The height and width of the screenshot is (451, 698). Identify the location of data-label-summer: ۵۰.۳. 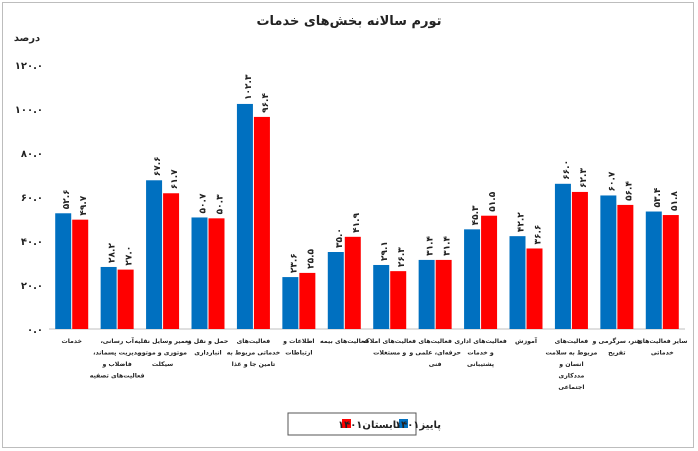
(221, 204).